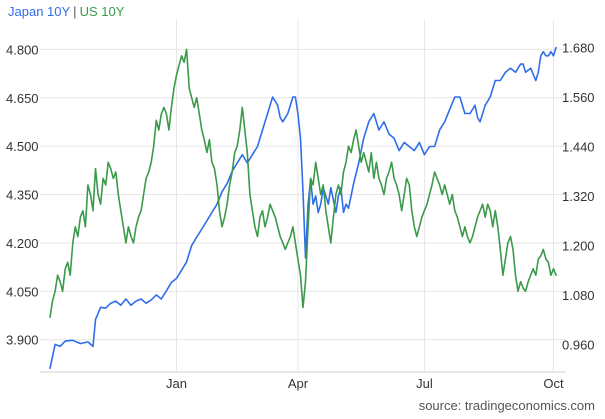 The image size is (605, 419). Describe the element at coordinates (578, 147) in the screenshot. I see `right-tick-label: 1.440` at that location.